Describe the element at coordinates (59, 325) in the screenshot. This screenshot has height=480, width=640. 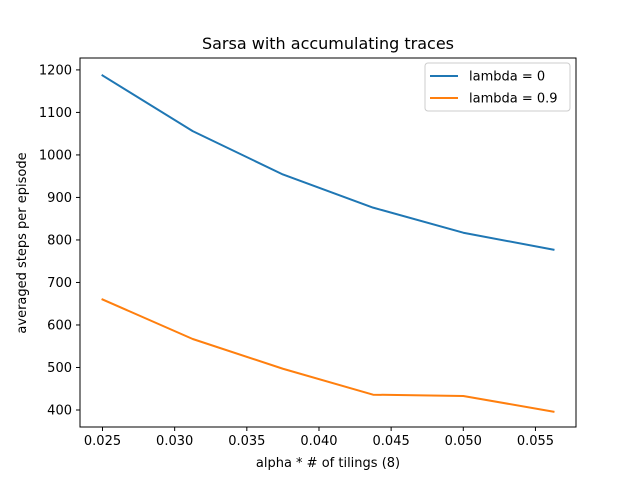
I see `y-tick-label: 600` at that location.